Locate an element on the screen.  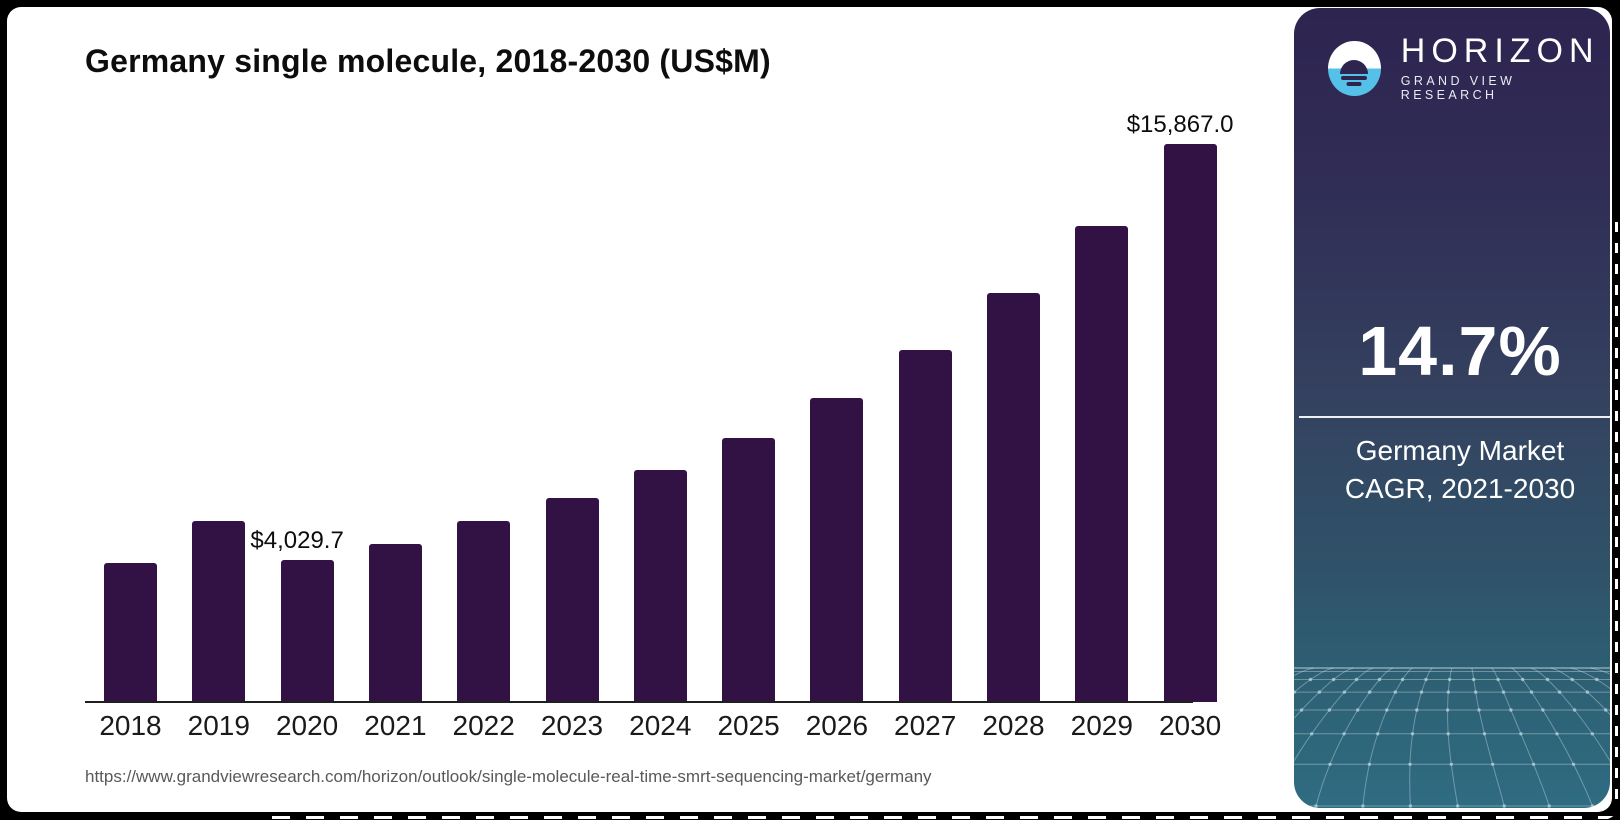
bar-2026 is located at coordinates (837, 550).